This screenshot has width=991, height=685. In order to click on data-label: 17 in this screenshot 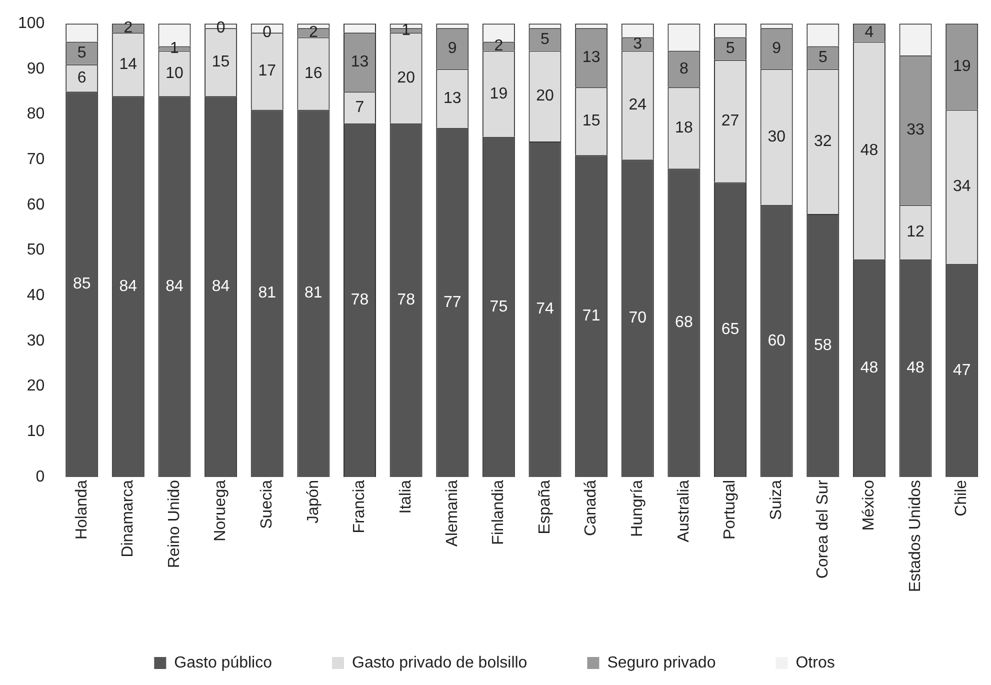, I will do `click(267, 71)`.